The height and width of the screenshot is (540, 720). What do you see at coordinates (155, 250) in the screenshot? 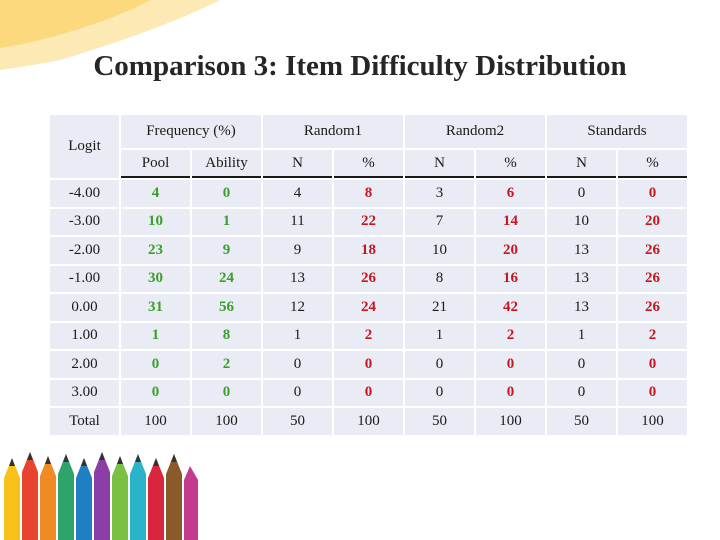
I see `pool-cell: 23` at bounding box center [155, 250].